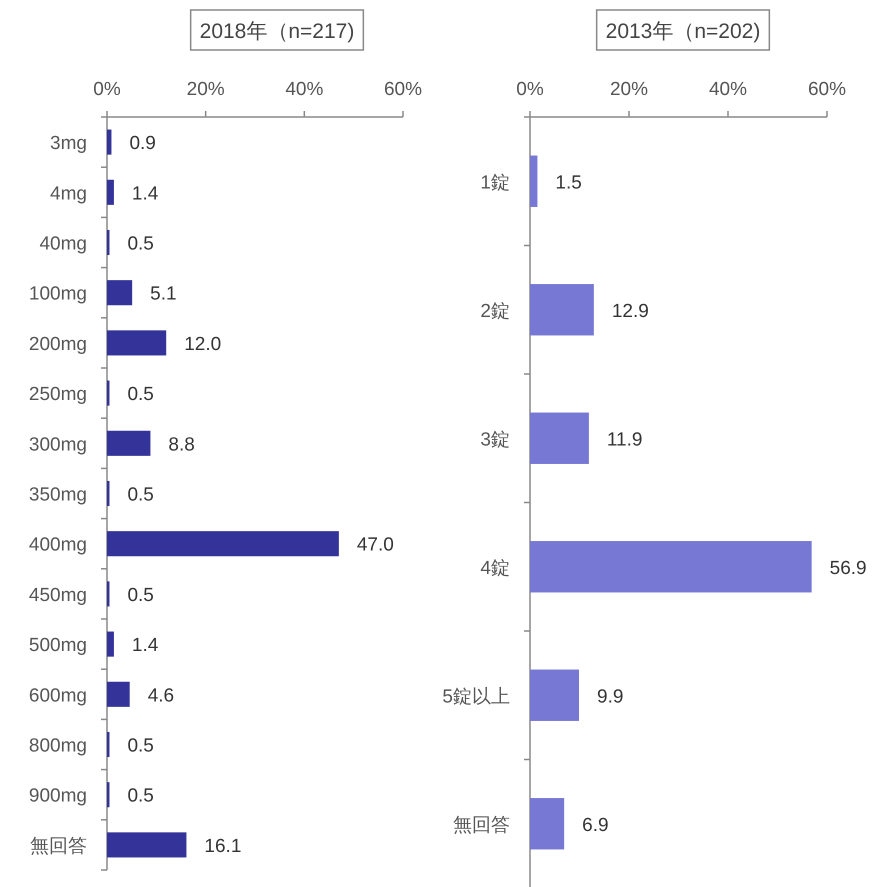 This screenshot has height=887, width=876. I want to click on y-tick-label: 600mg, so click(57, 695).